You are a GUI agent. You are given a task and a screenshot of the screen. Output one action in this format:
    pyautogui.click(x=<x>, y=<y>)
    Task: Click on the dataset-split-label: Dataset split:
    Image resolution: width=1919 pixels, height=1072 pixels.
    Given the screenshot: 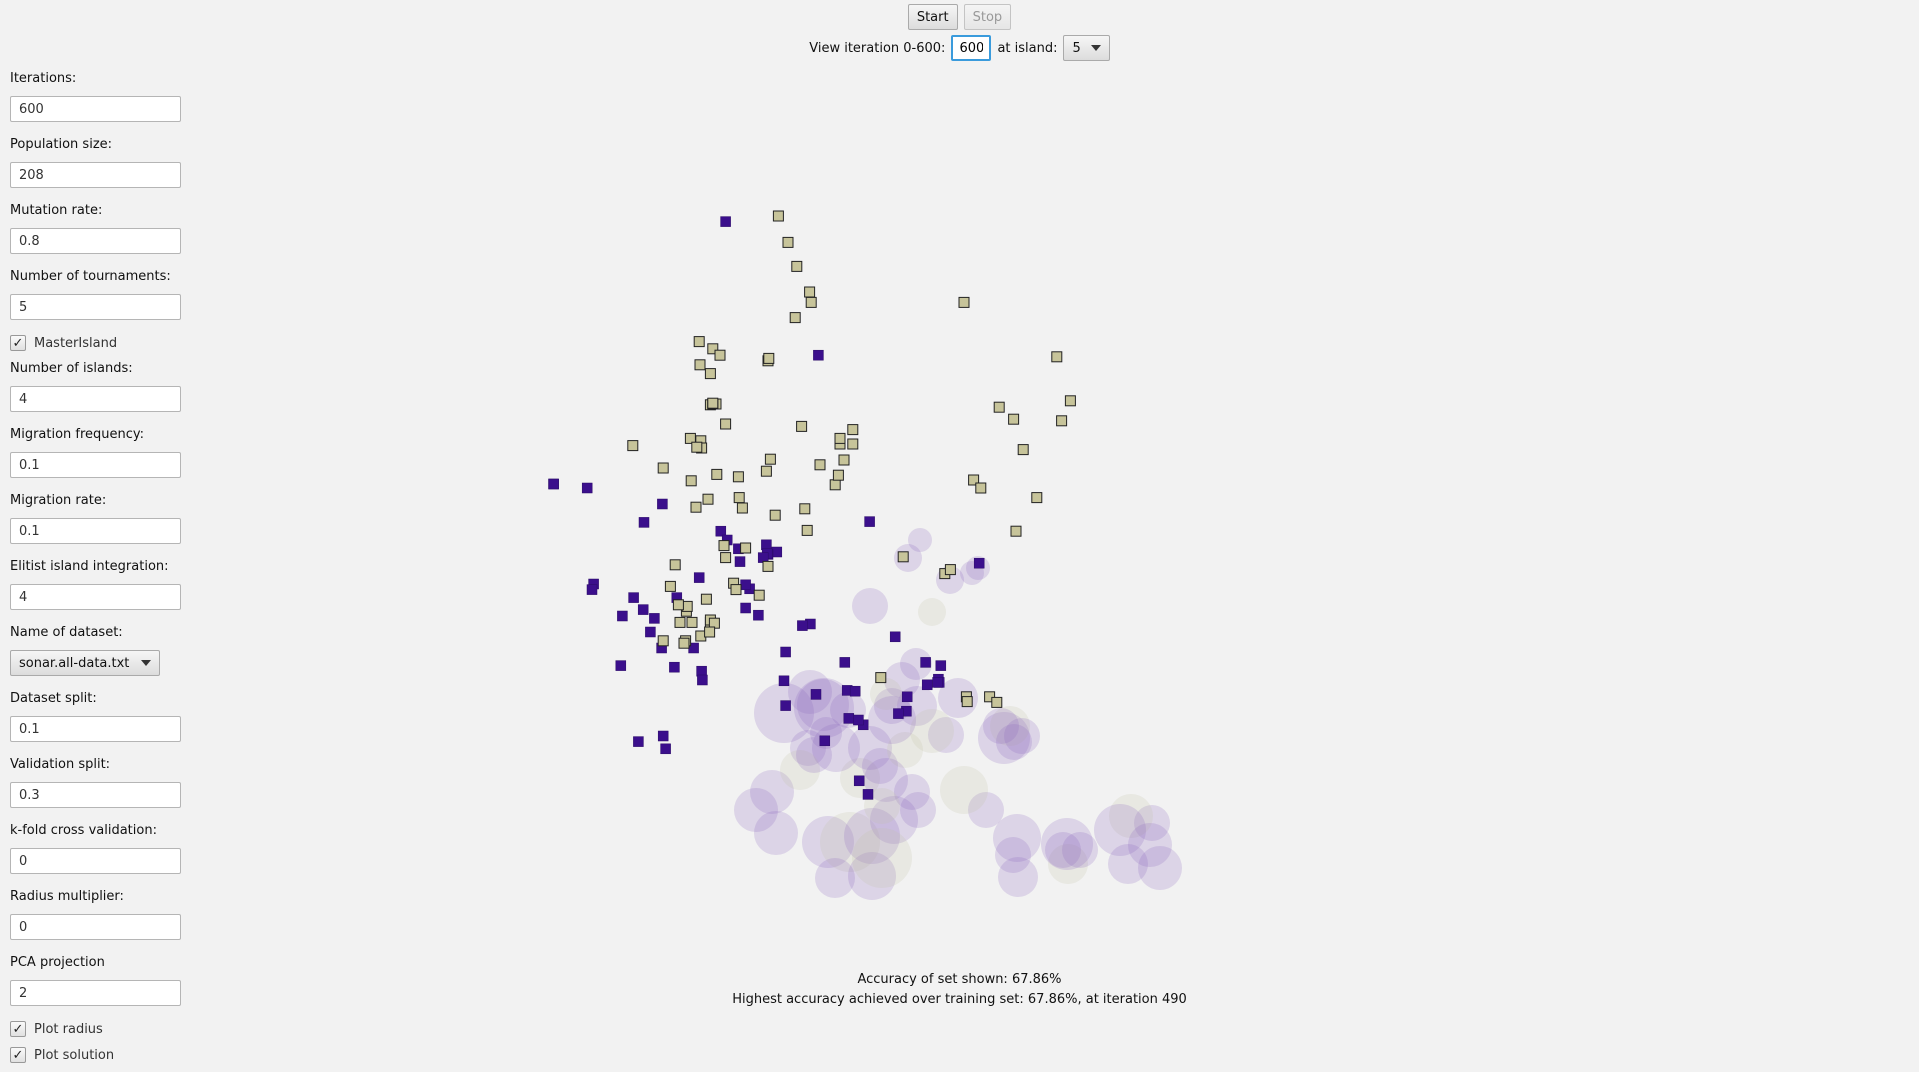 What is the action you would take?
    pyautogui.click(x=53, y=698)
    